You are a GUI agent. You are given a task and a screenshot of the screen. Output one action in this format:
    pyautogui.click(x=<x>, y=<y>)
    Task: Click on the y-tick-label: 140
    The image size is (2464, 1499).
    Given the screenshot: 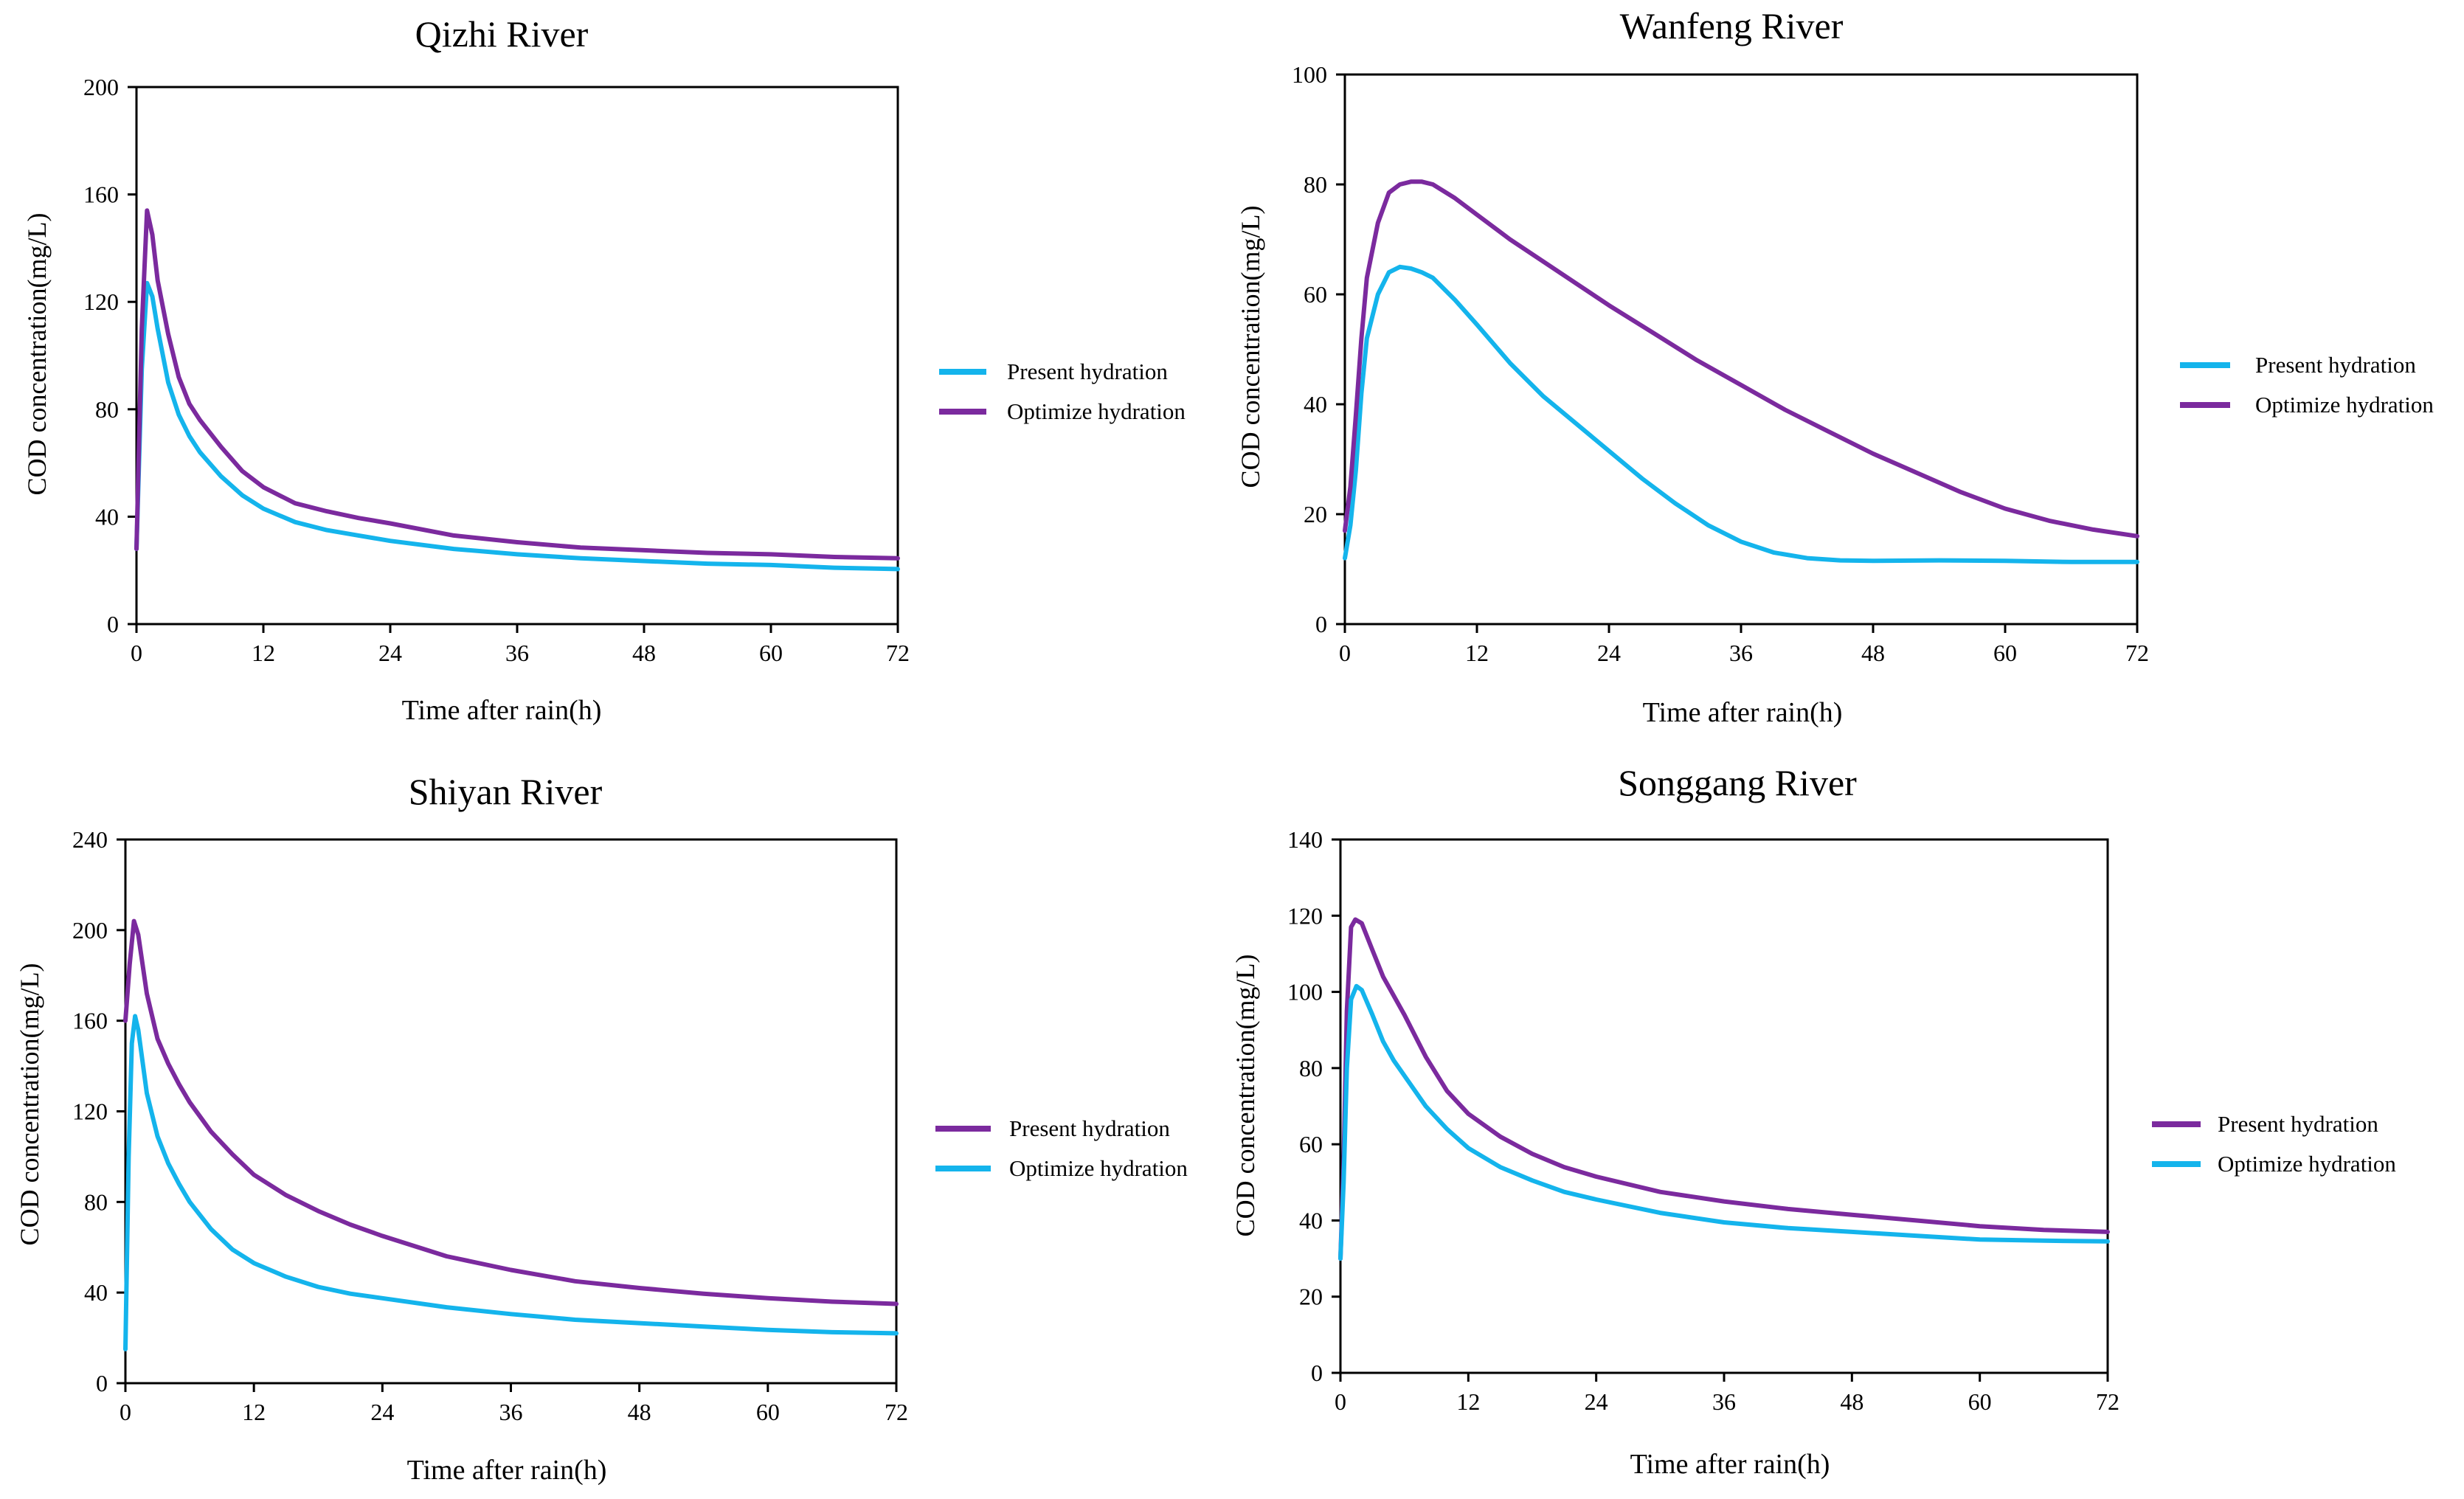 What is the action you would take?
    pyautogui.click(x=1305, y=840)
    